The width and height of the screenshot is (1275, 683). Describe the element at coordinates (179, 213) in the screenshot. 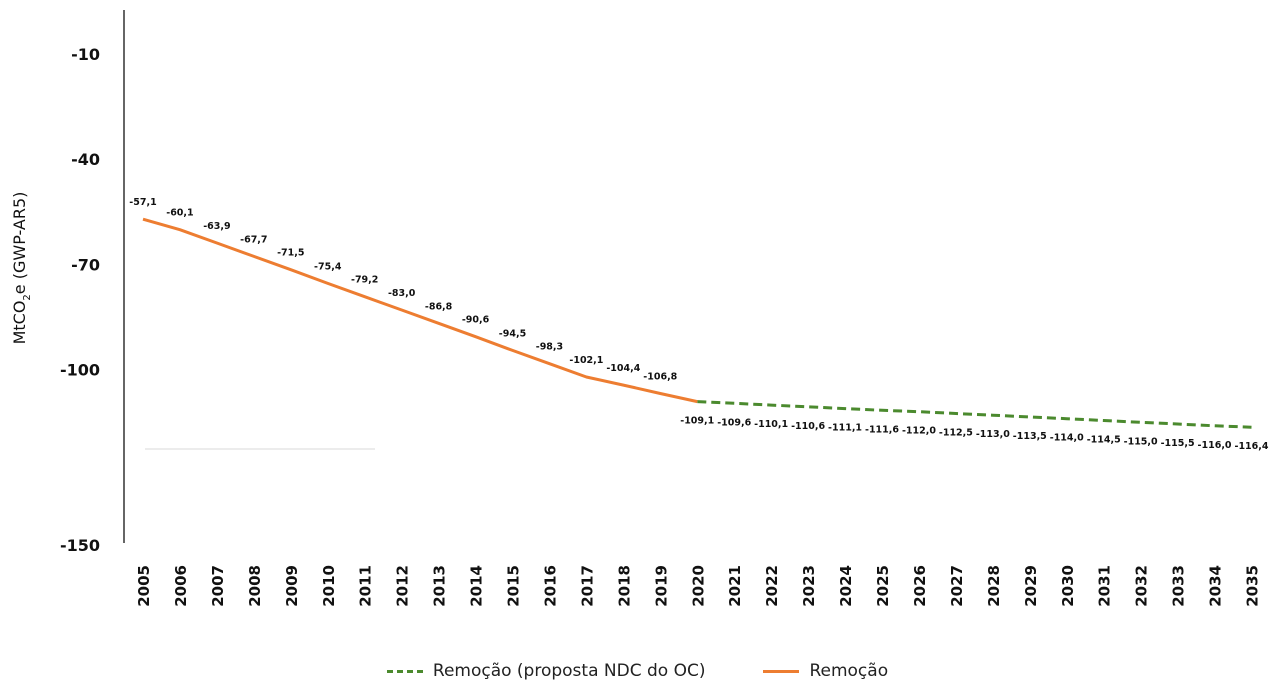

I see `data-label-remocao: -60,1` at that location.